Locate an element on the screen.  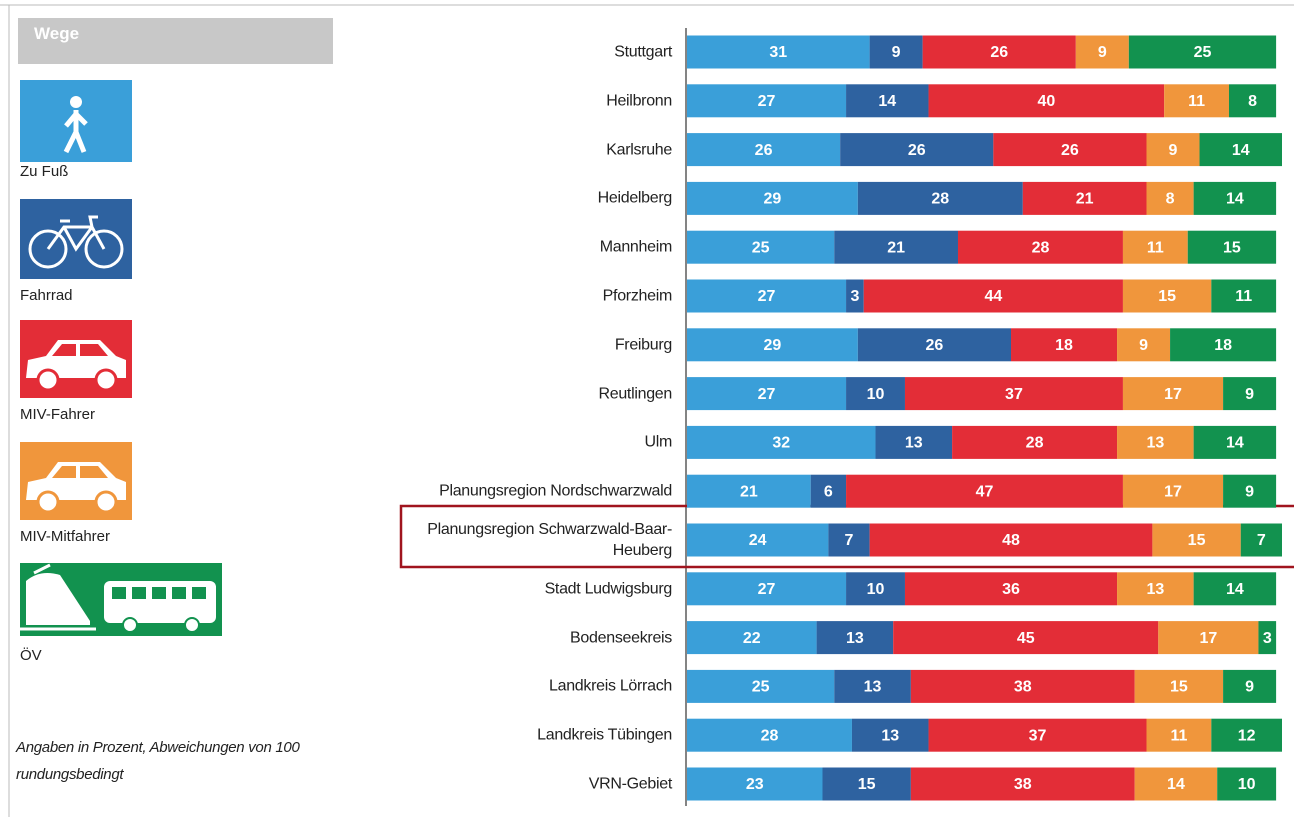
value-label: 7 is located at coordinates (1261, 540).